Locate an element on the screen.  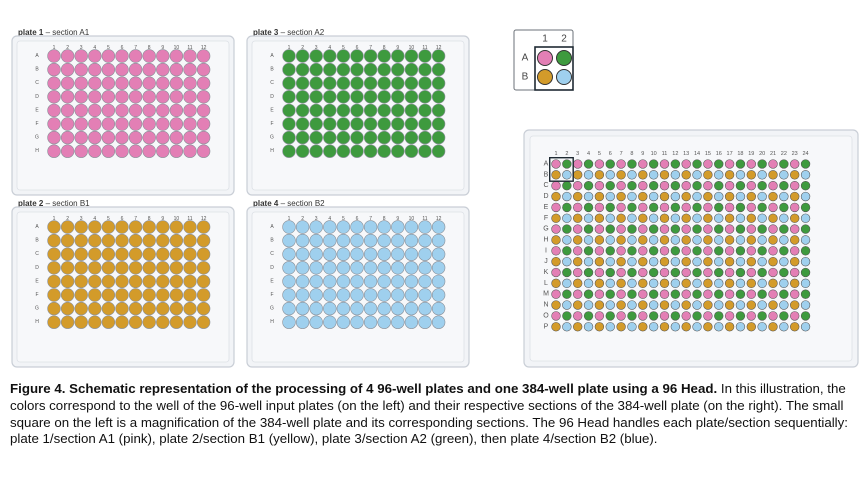
row-letter: C is located at coordinates (37, 83).